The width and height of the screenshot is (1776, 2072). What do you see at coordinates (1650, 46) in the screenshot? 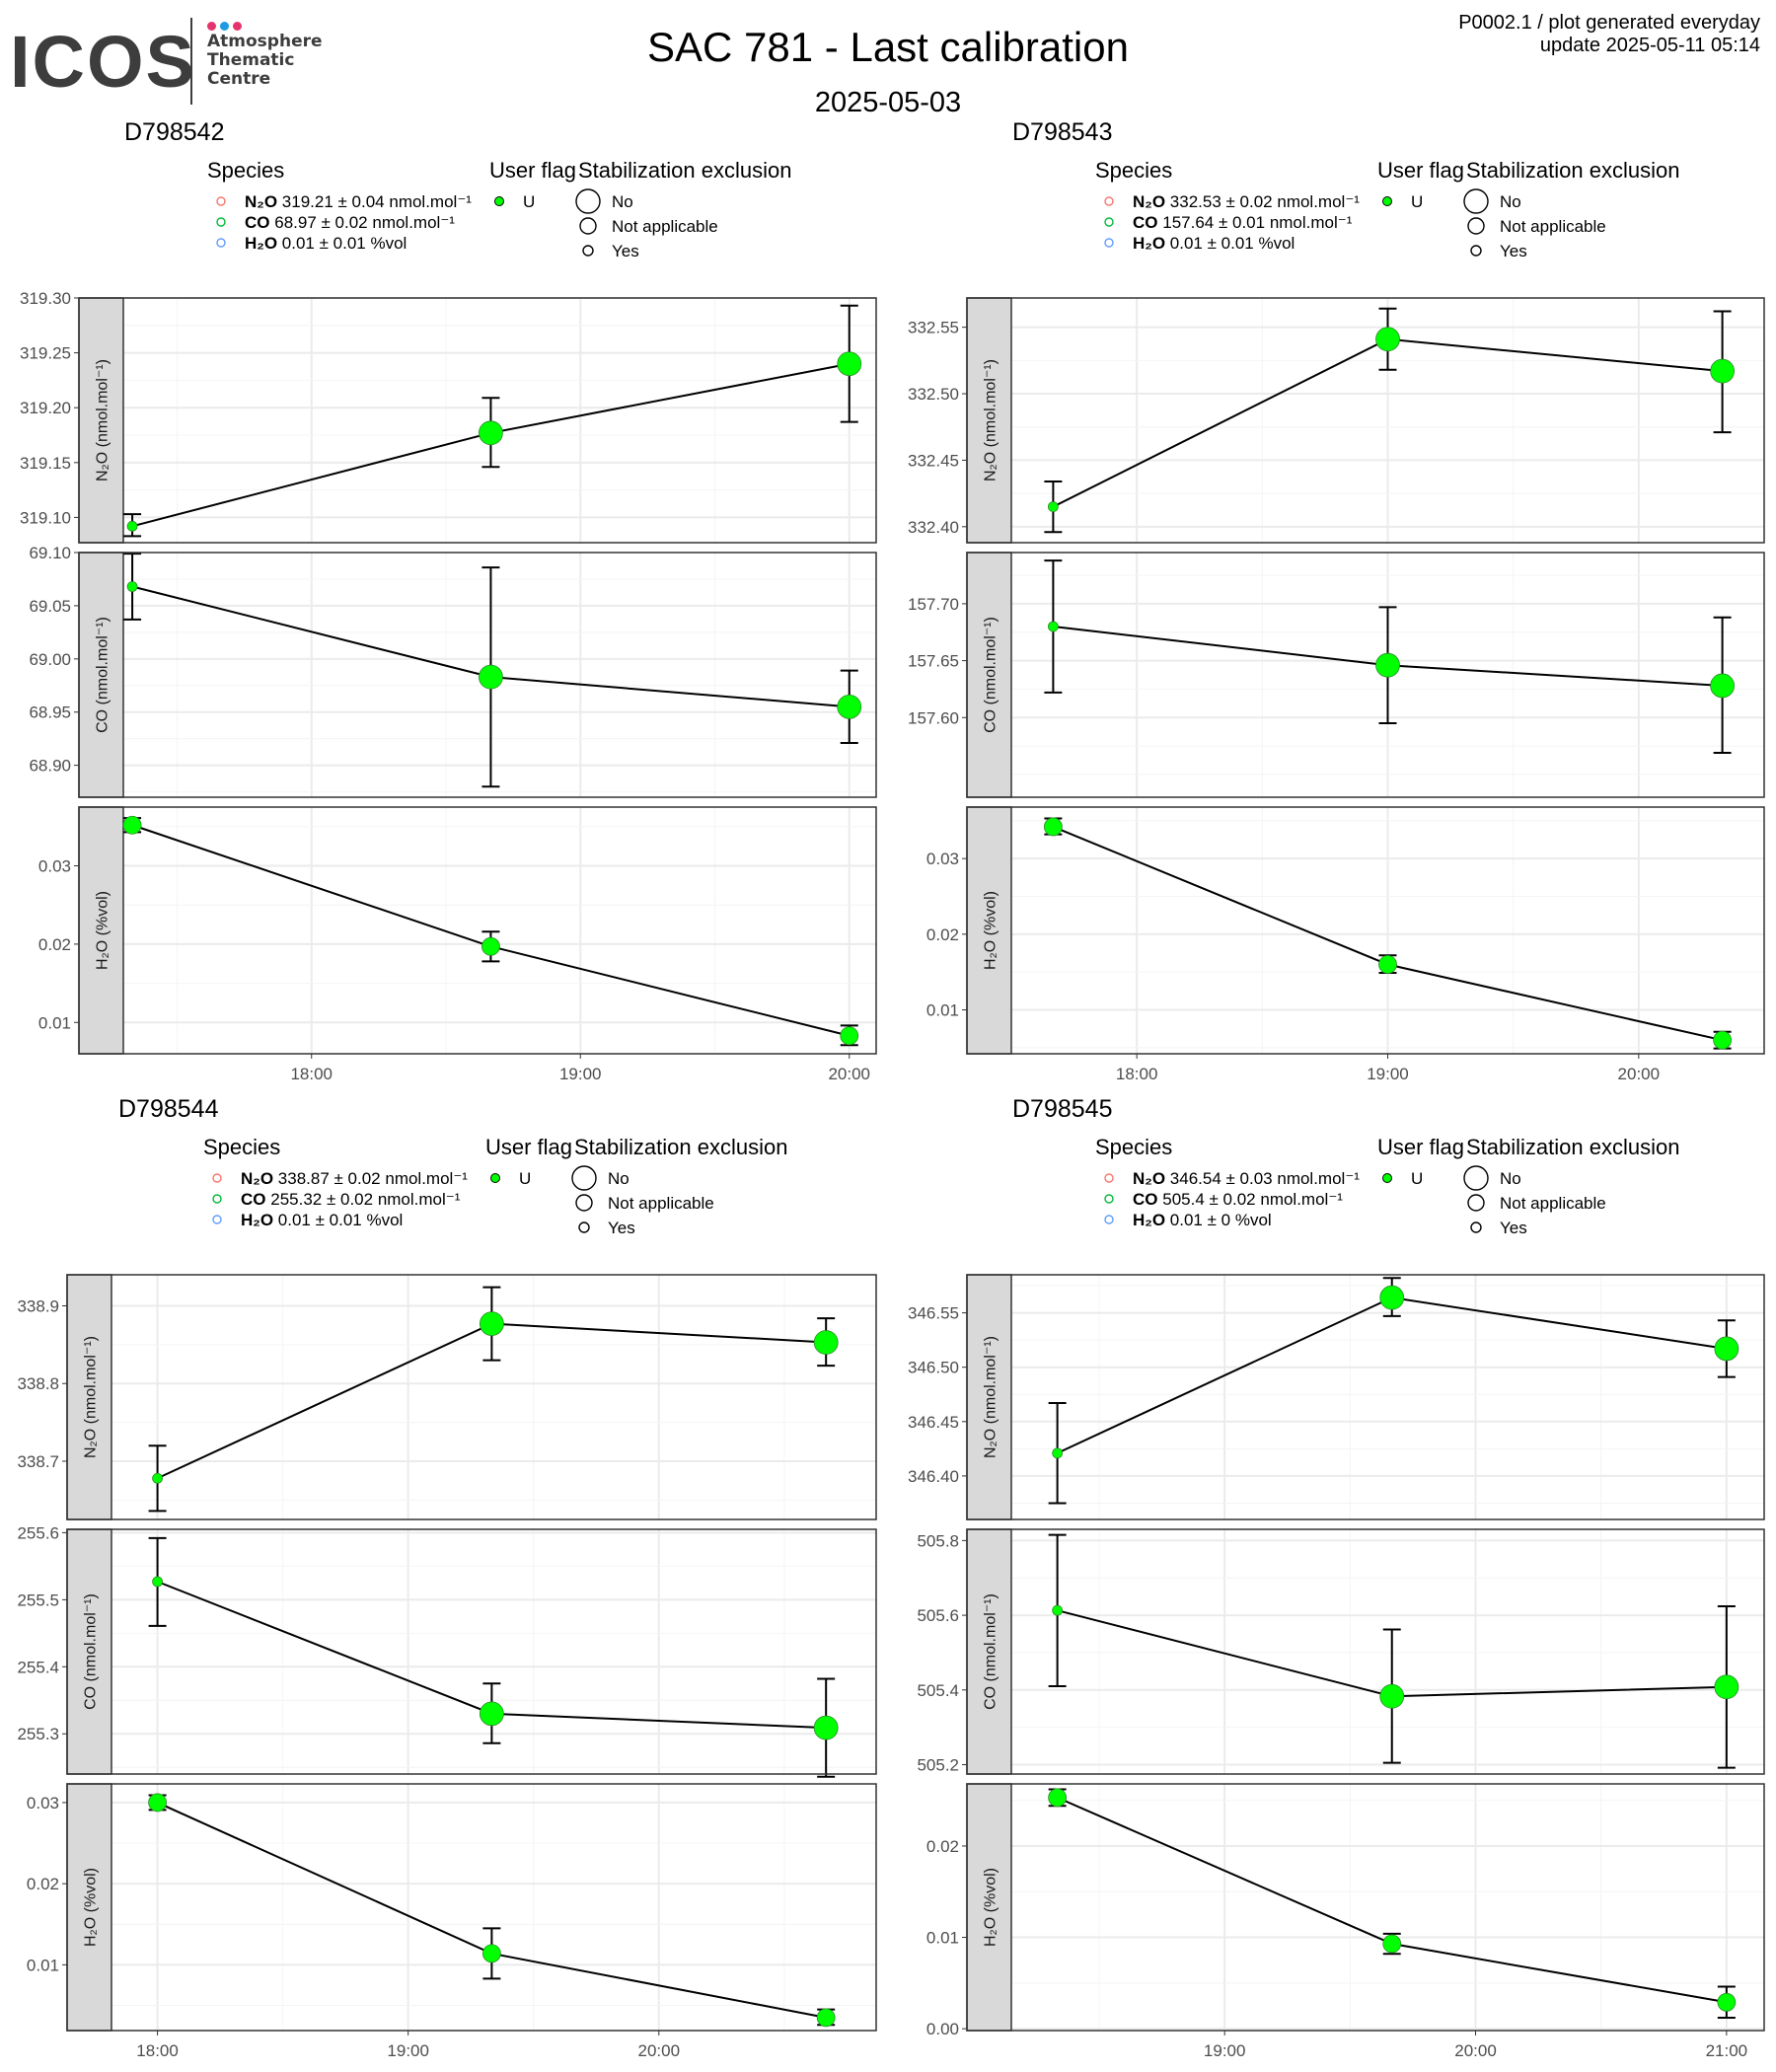
I see `update-line-date: update 2025-05-11 05:14` at bounding box center [1650, 46].